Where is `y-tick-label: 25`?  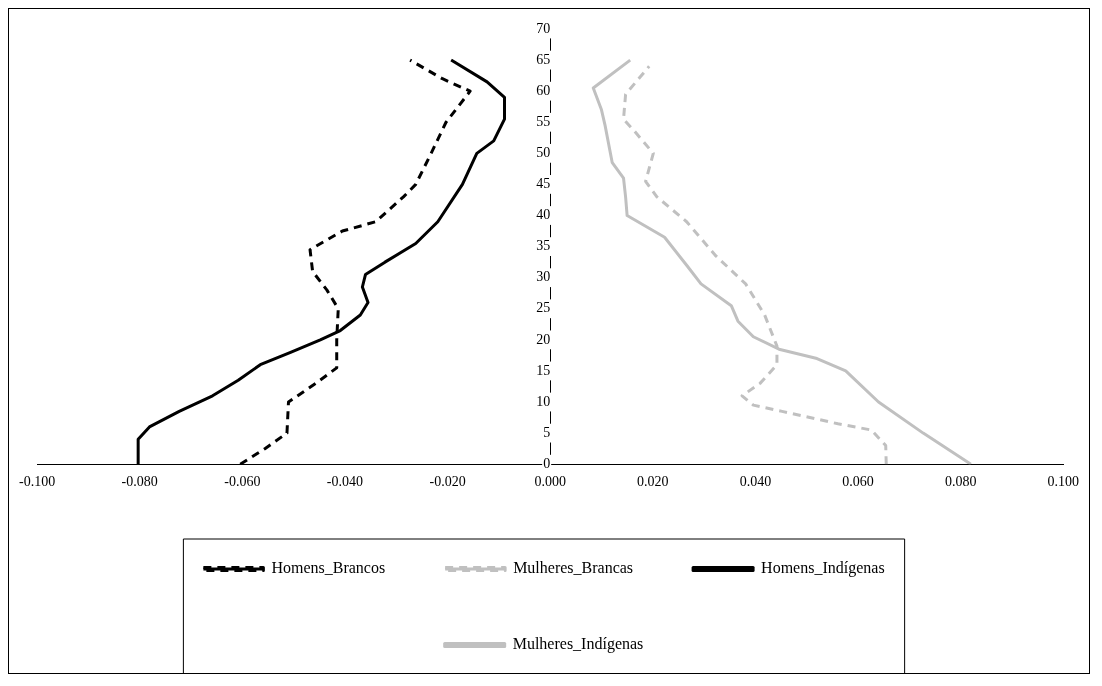
y-tick-label: 25 is located at coordinates (543, 308).